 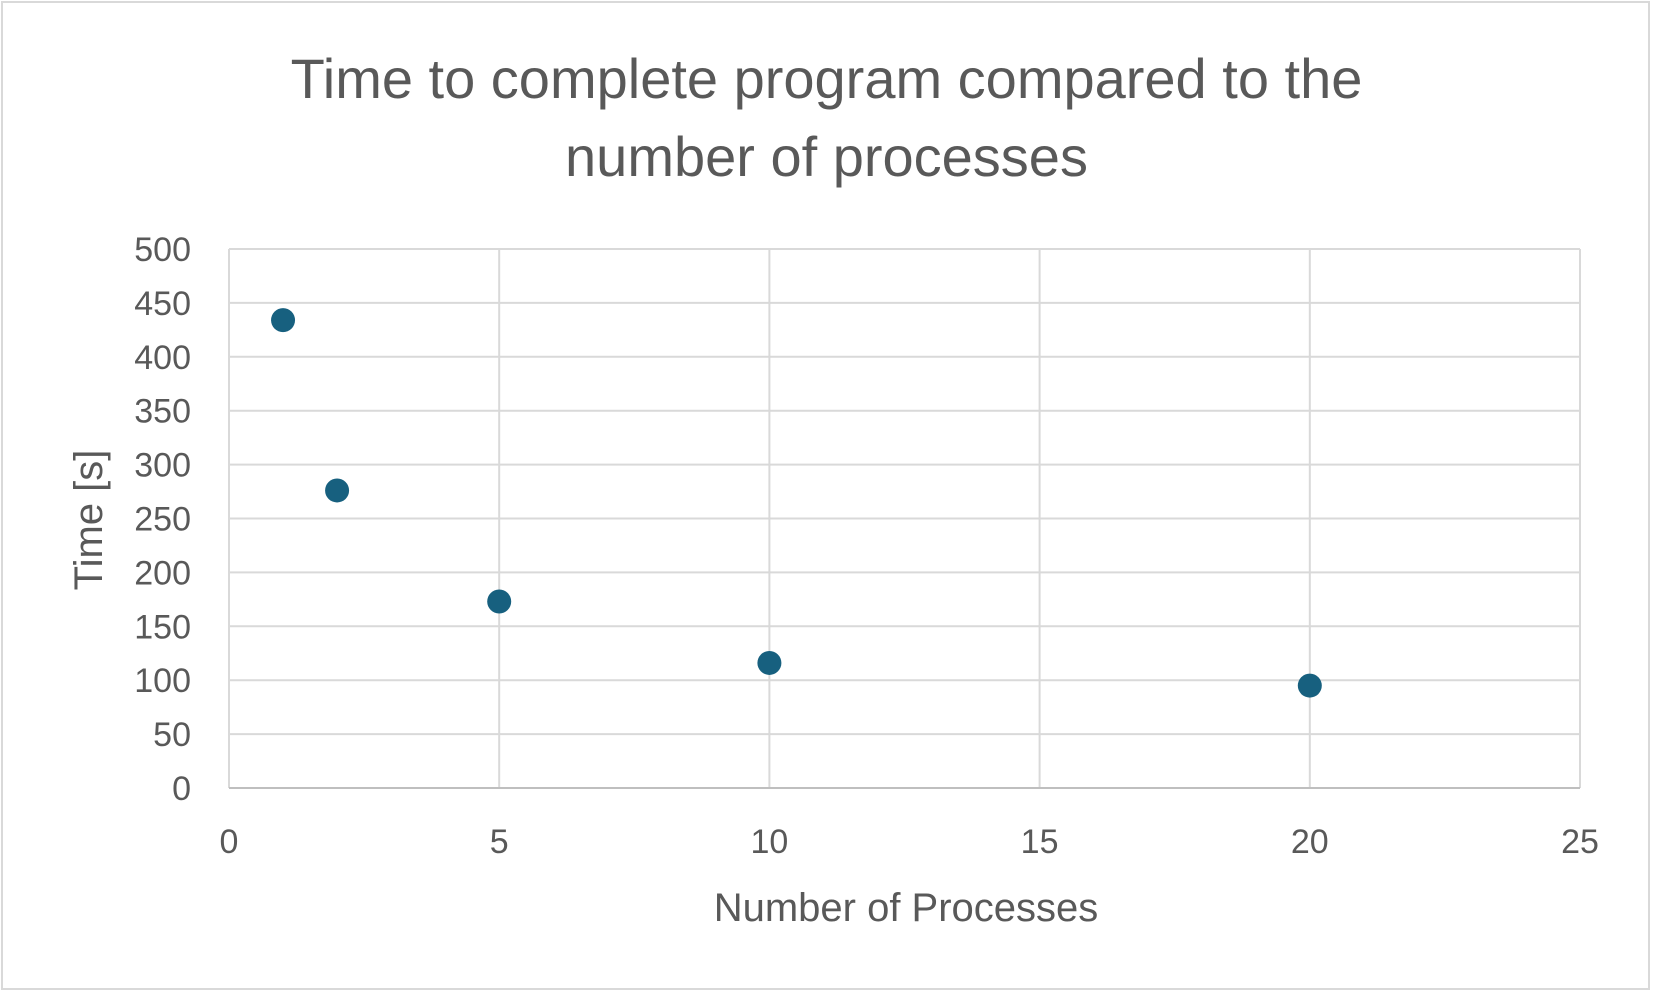 I want to click on chart-title-line-1: Time to complete program compared to the, so click(x=826, y=78).